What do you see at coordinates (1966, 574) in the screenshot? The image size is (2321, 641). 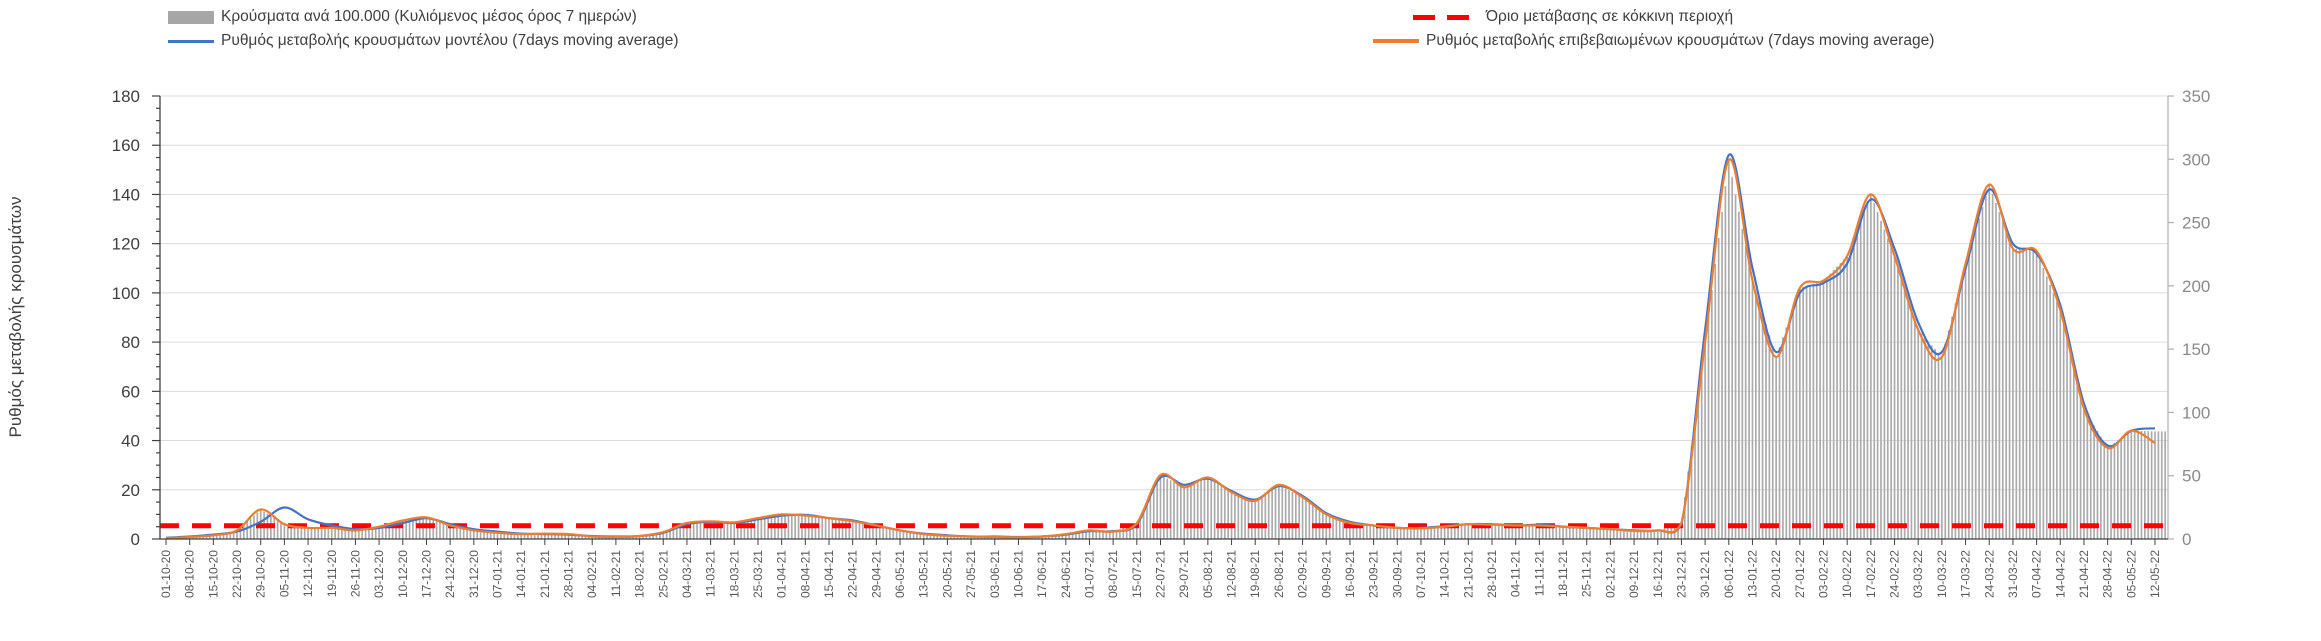 I see `svg-text: 17-03-22` at bounding box center [1966, 574].